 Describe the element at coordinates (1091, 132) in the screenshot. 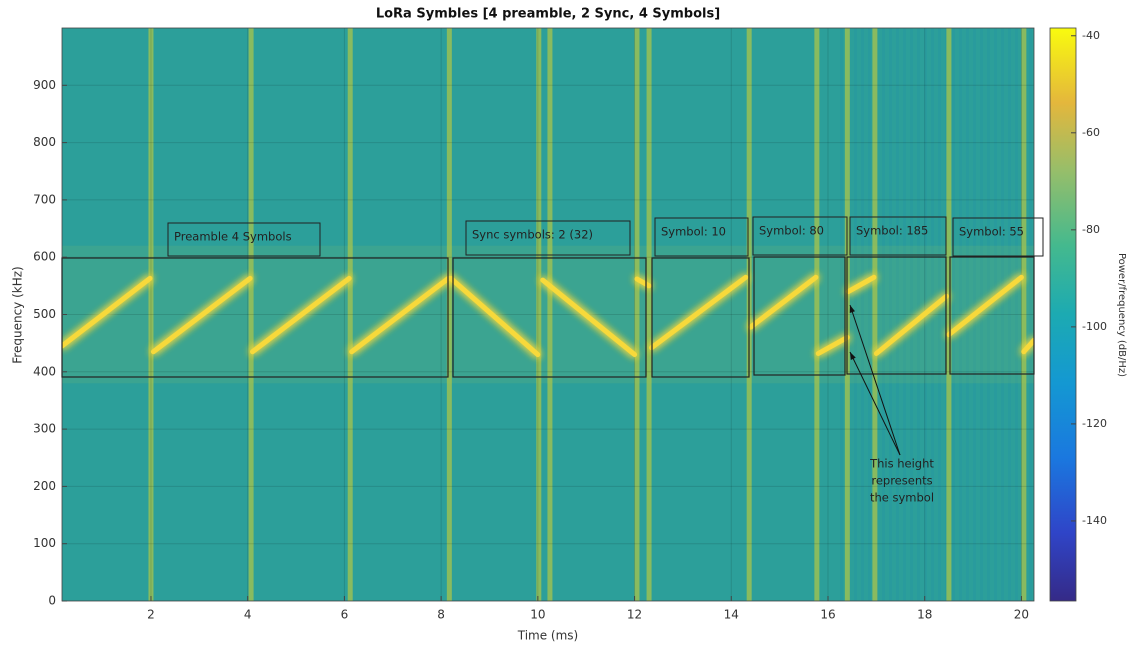

I see `colorbar-tick-label: -60` at that location.